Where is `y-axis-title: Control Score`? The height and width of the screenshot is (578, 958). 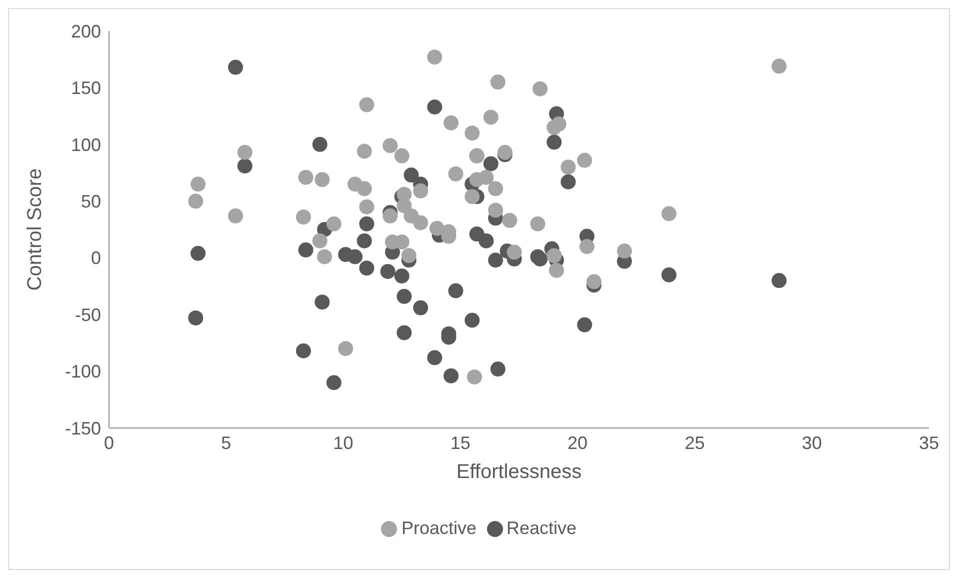
y-axis-title: Control Score is located at coordinates (35, 229).